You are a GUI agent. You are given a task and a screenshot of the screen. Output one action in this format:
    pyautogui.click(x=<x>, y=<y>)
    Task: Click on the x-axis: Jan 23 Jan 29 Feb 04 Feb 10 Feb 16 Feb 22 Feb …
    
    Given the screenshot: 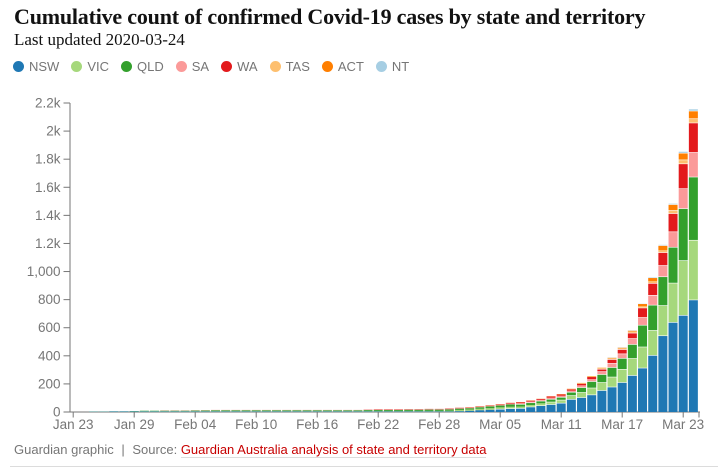 What is the action you would take?
    pyautogui.click(x=378, y=421)
    